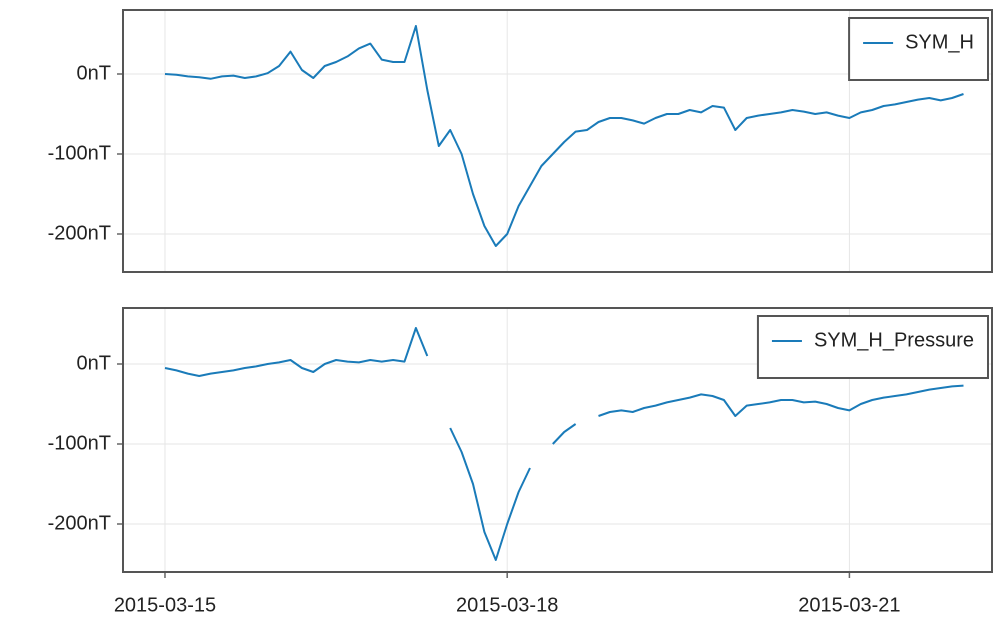 This screenshot has height=623, width=995. Describe the element at coordinates (165, 605) in the screenshot. I see `x-tick-label: 2015-03-15` at that location.